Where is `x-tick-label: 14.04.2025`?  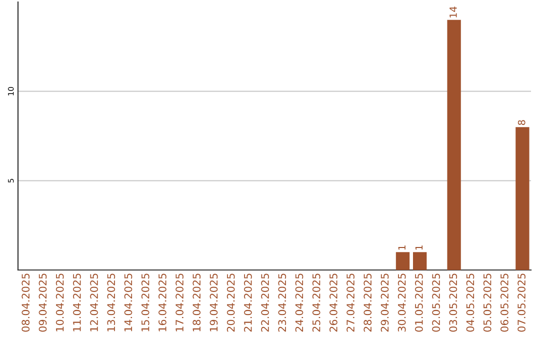 x-tick-label: 14.04.2025 is located at coordinates (128, 303).